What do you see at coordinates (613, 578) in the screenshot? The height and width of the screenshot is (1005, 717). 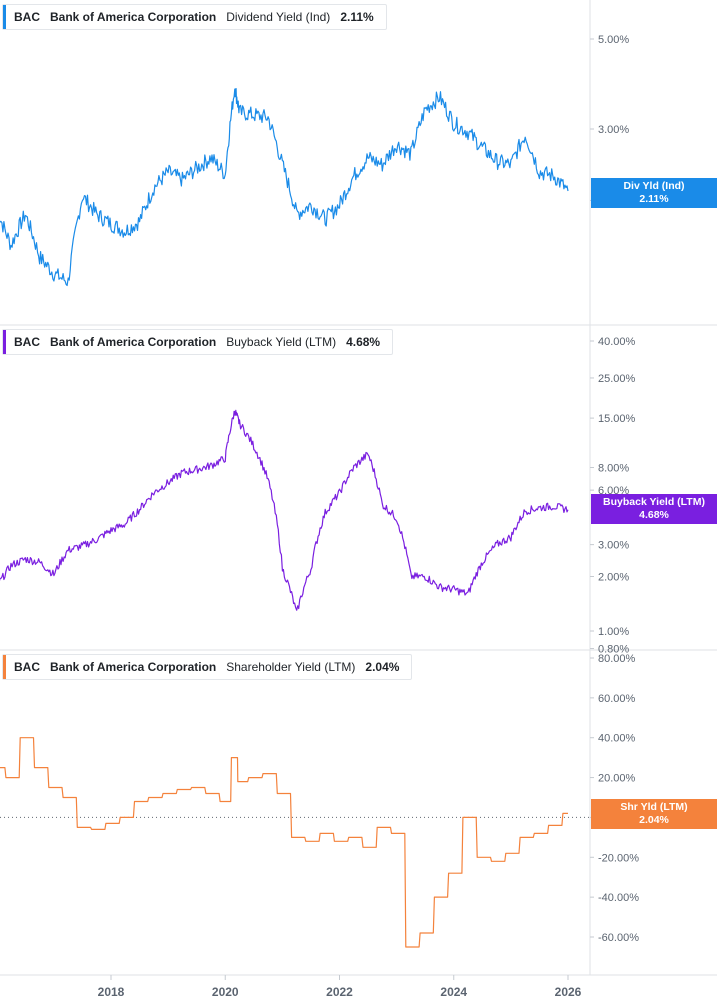 I see `y-tick-label: 2.00%` at bounding box center [613, 578].